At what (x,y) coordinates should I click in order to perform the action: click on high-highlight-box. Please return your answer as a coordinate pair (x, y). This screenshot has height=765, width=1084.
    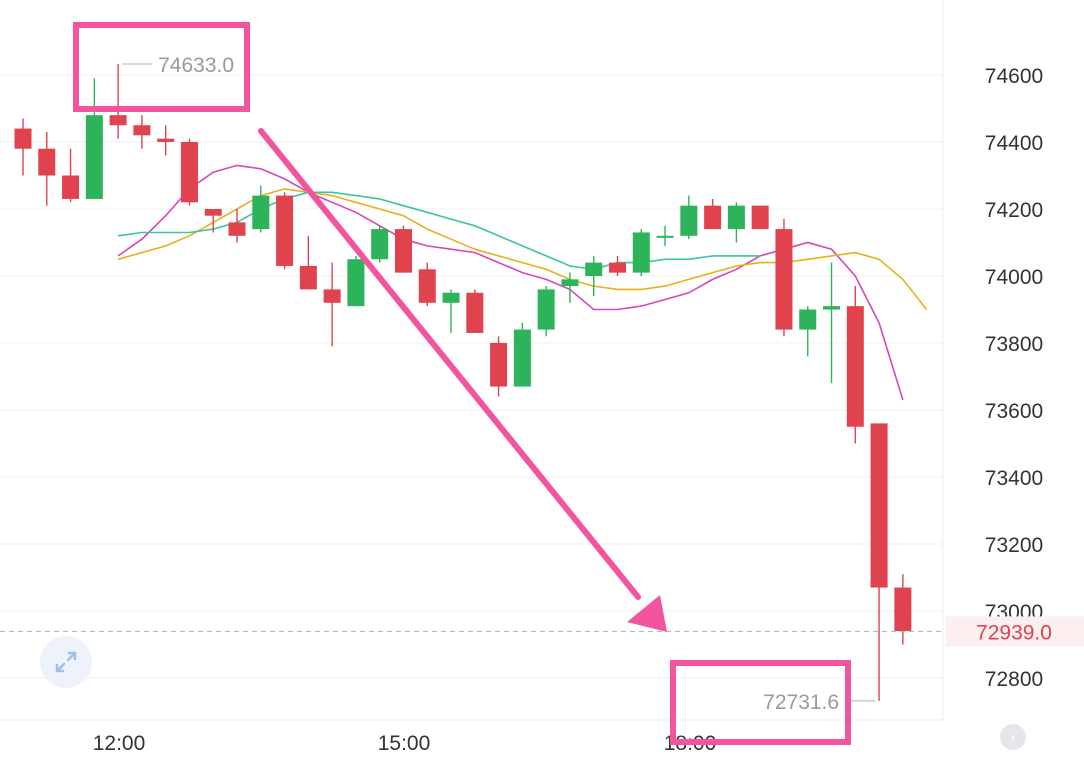
    Looking at the image, I should click on (161, 67).